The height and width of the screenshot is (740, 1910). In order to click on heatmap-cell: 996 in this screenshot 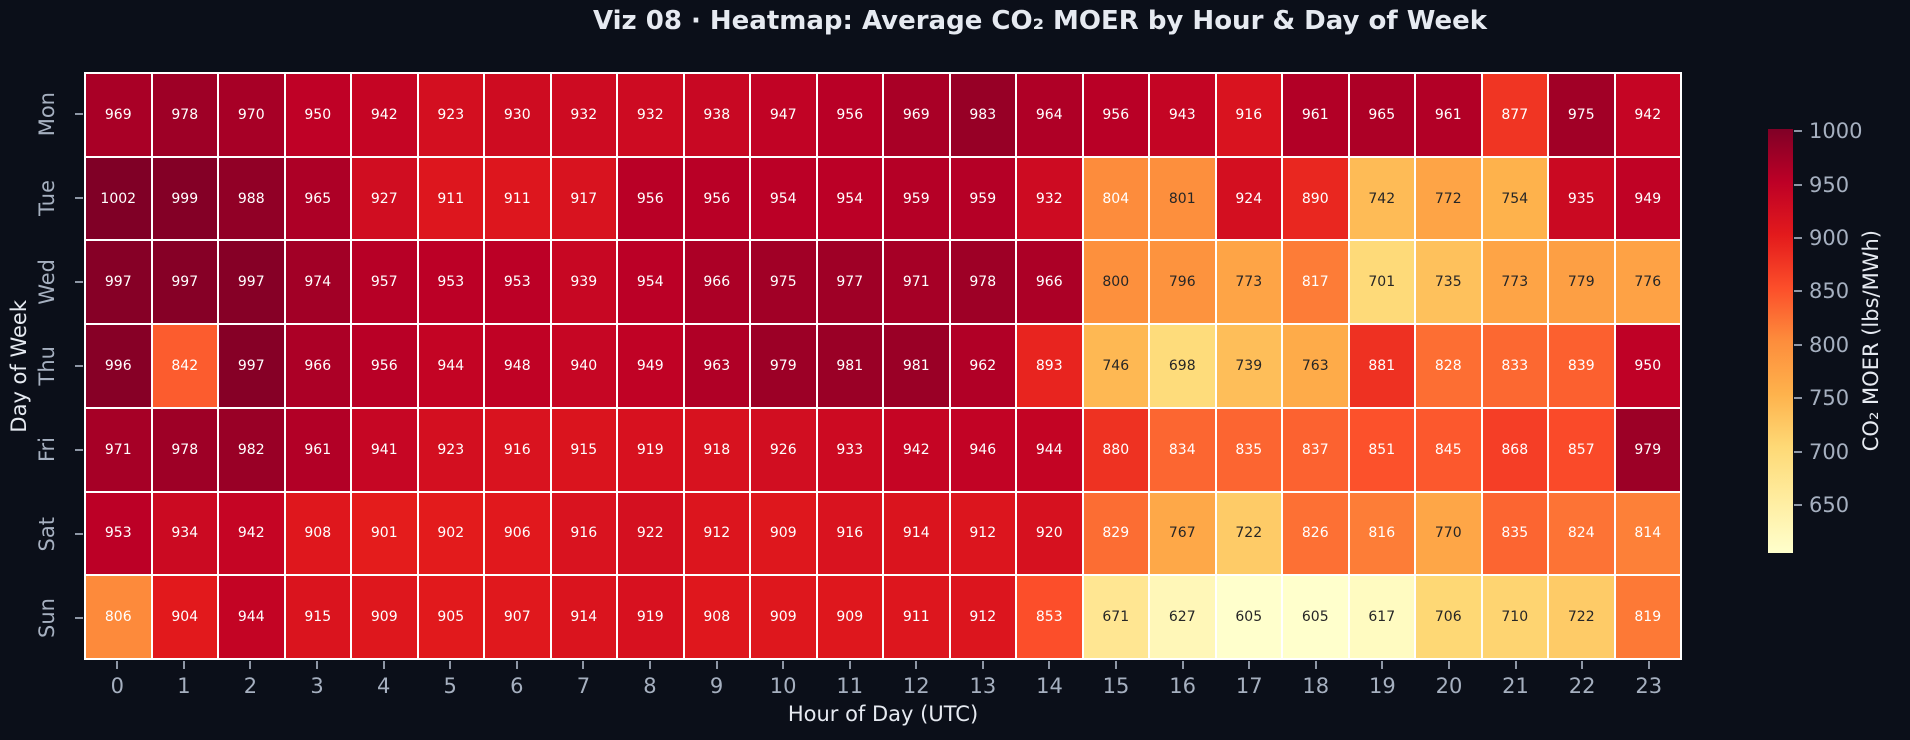, I will do `click(118, 366)`.